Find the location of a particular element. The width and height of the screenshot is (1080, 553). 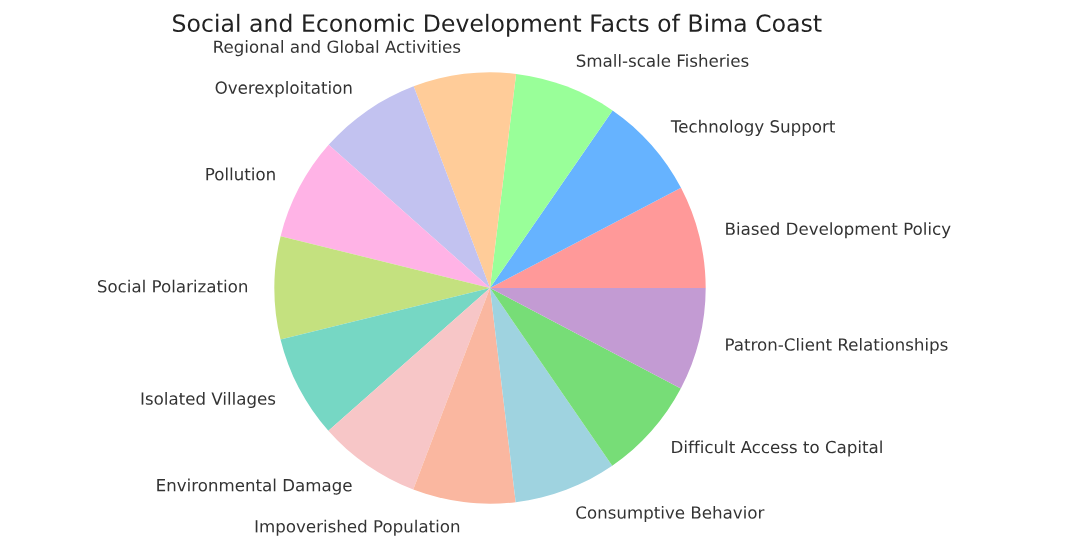

slice-label: Patron-Client Relationships is located at coordinates (837, 346).